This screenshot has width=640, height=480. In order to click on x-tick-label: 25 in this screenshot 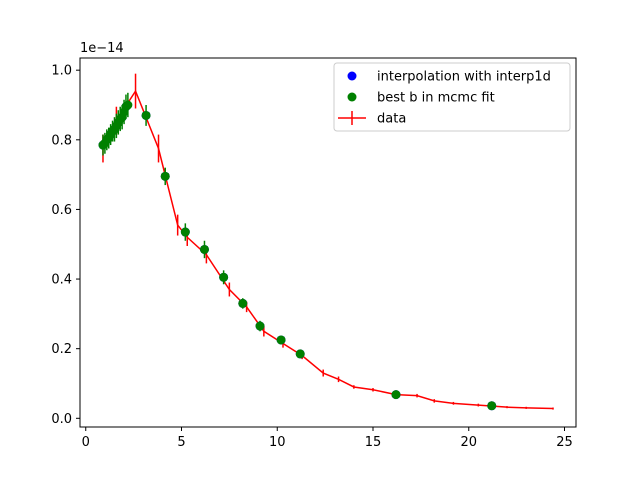, I will do `click(564, 442)`.